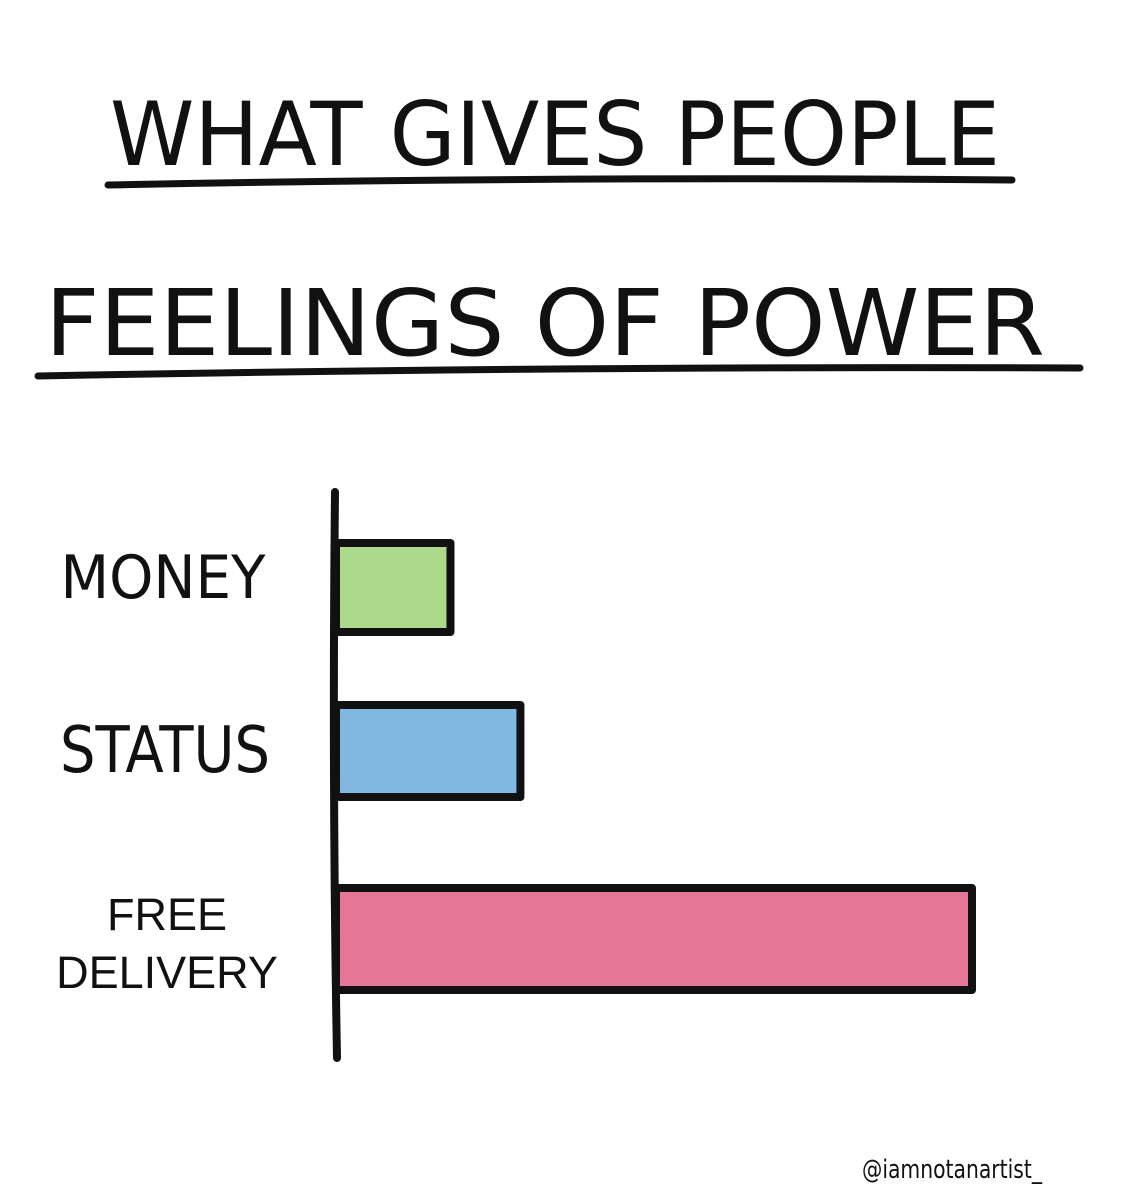 This screenshot has height=1200, width=1121. Describe the element at coordinates (545, 323) in the screenshot. I see `chart-title-line-2: FEELINGS OF POWER` at that location.